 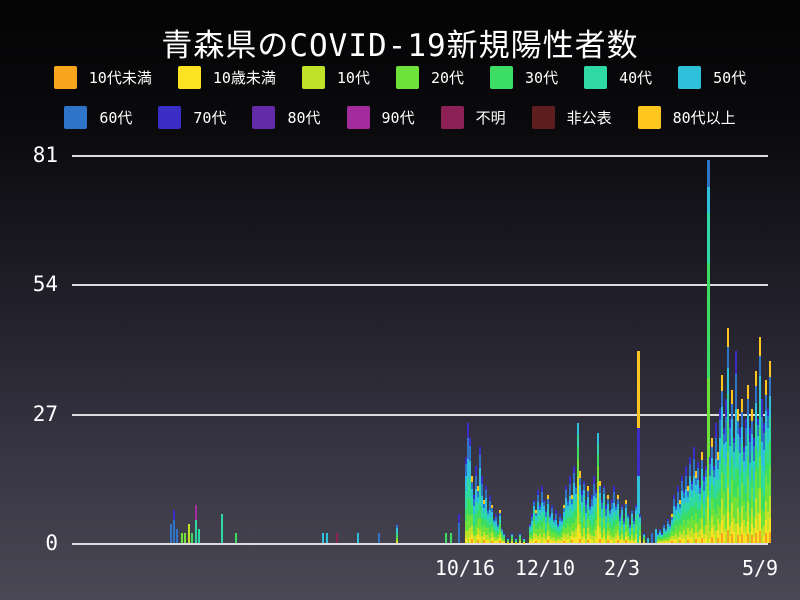 I want to click on legend-item-20s: 20代, so click(x=429, y=77).